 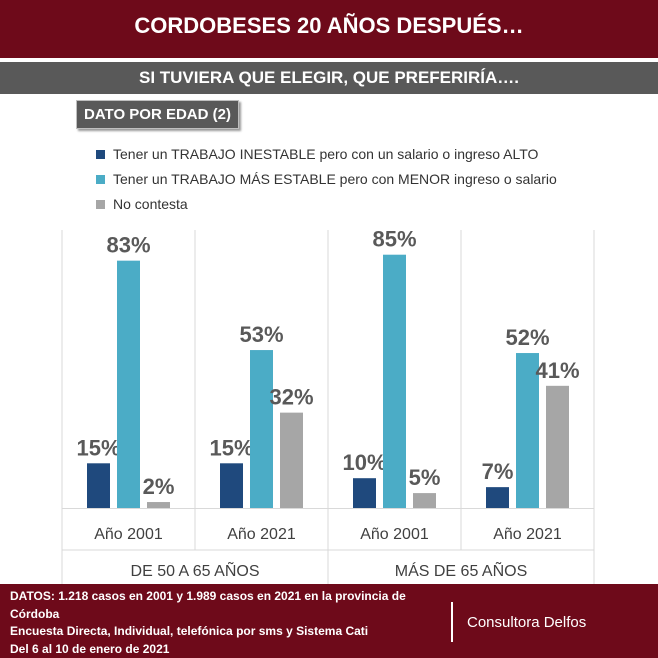 What do you see at coordinates (291, 397) in the screenshot?
I see `data-label: 32%` at bounding box center [291, 397].